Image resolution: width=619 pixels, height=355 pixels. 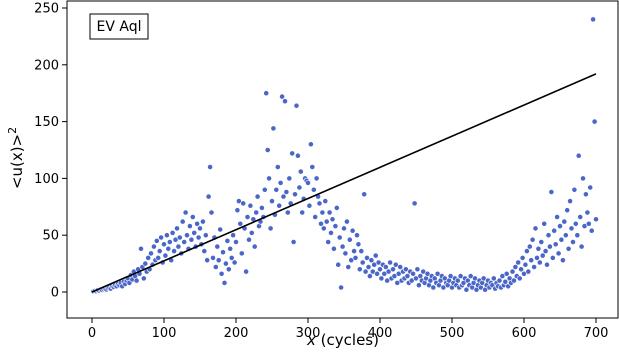 What do you see at coordinates (50, 151) in the screenshot?
I see `y-axis-ticks: 0 50 100 150 200 250` at bounding box center [50, 151].